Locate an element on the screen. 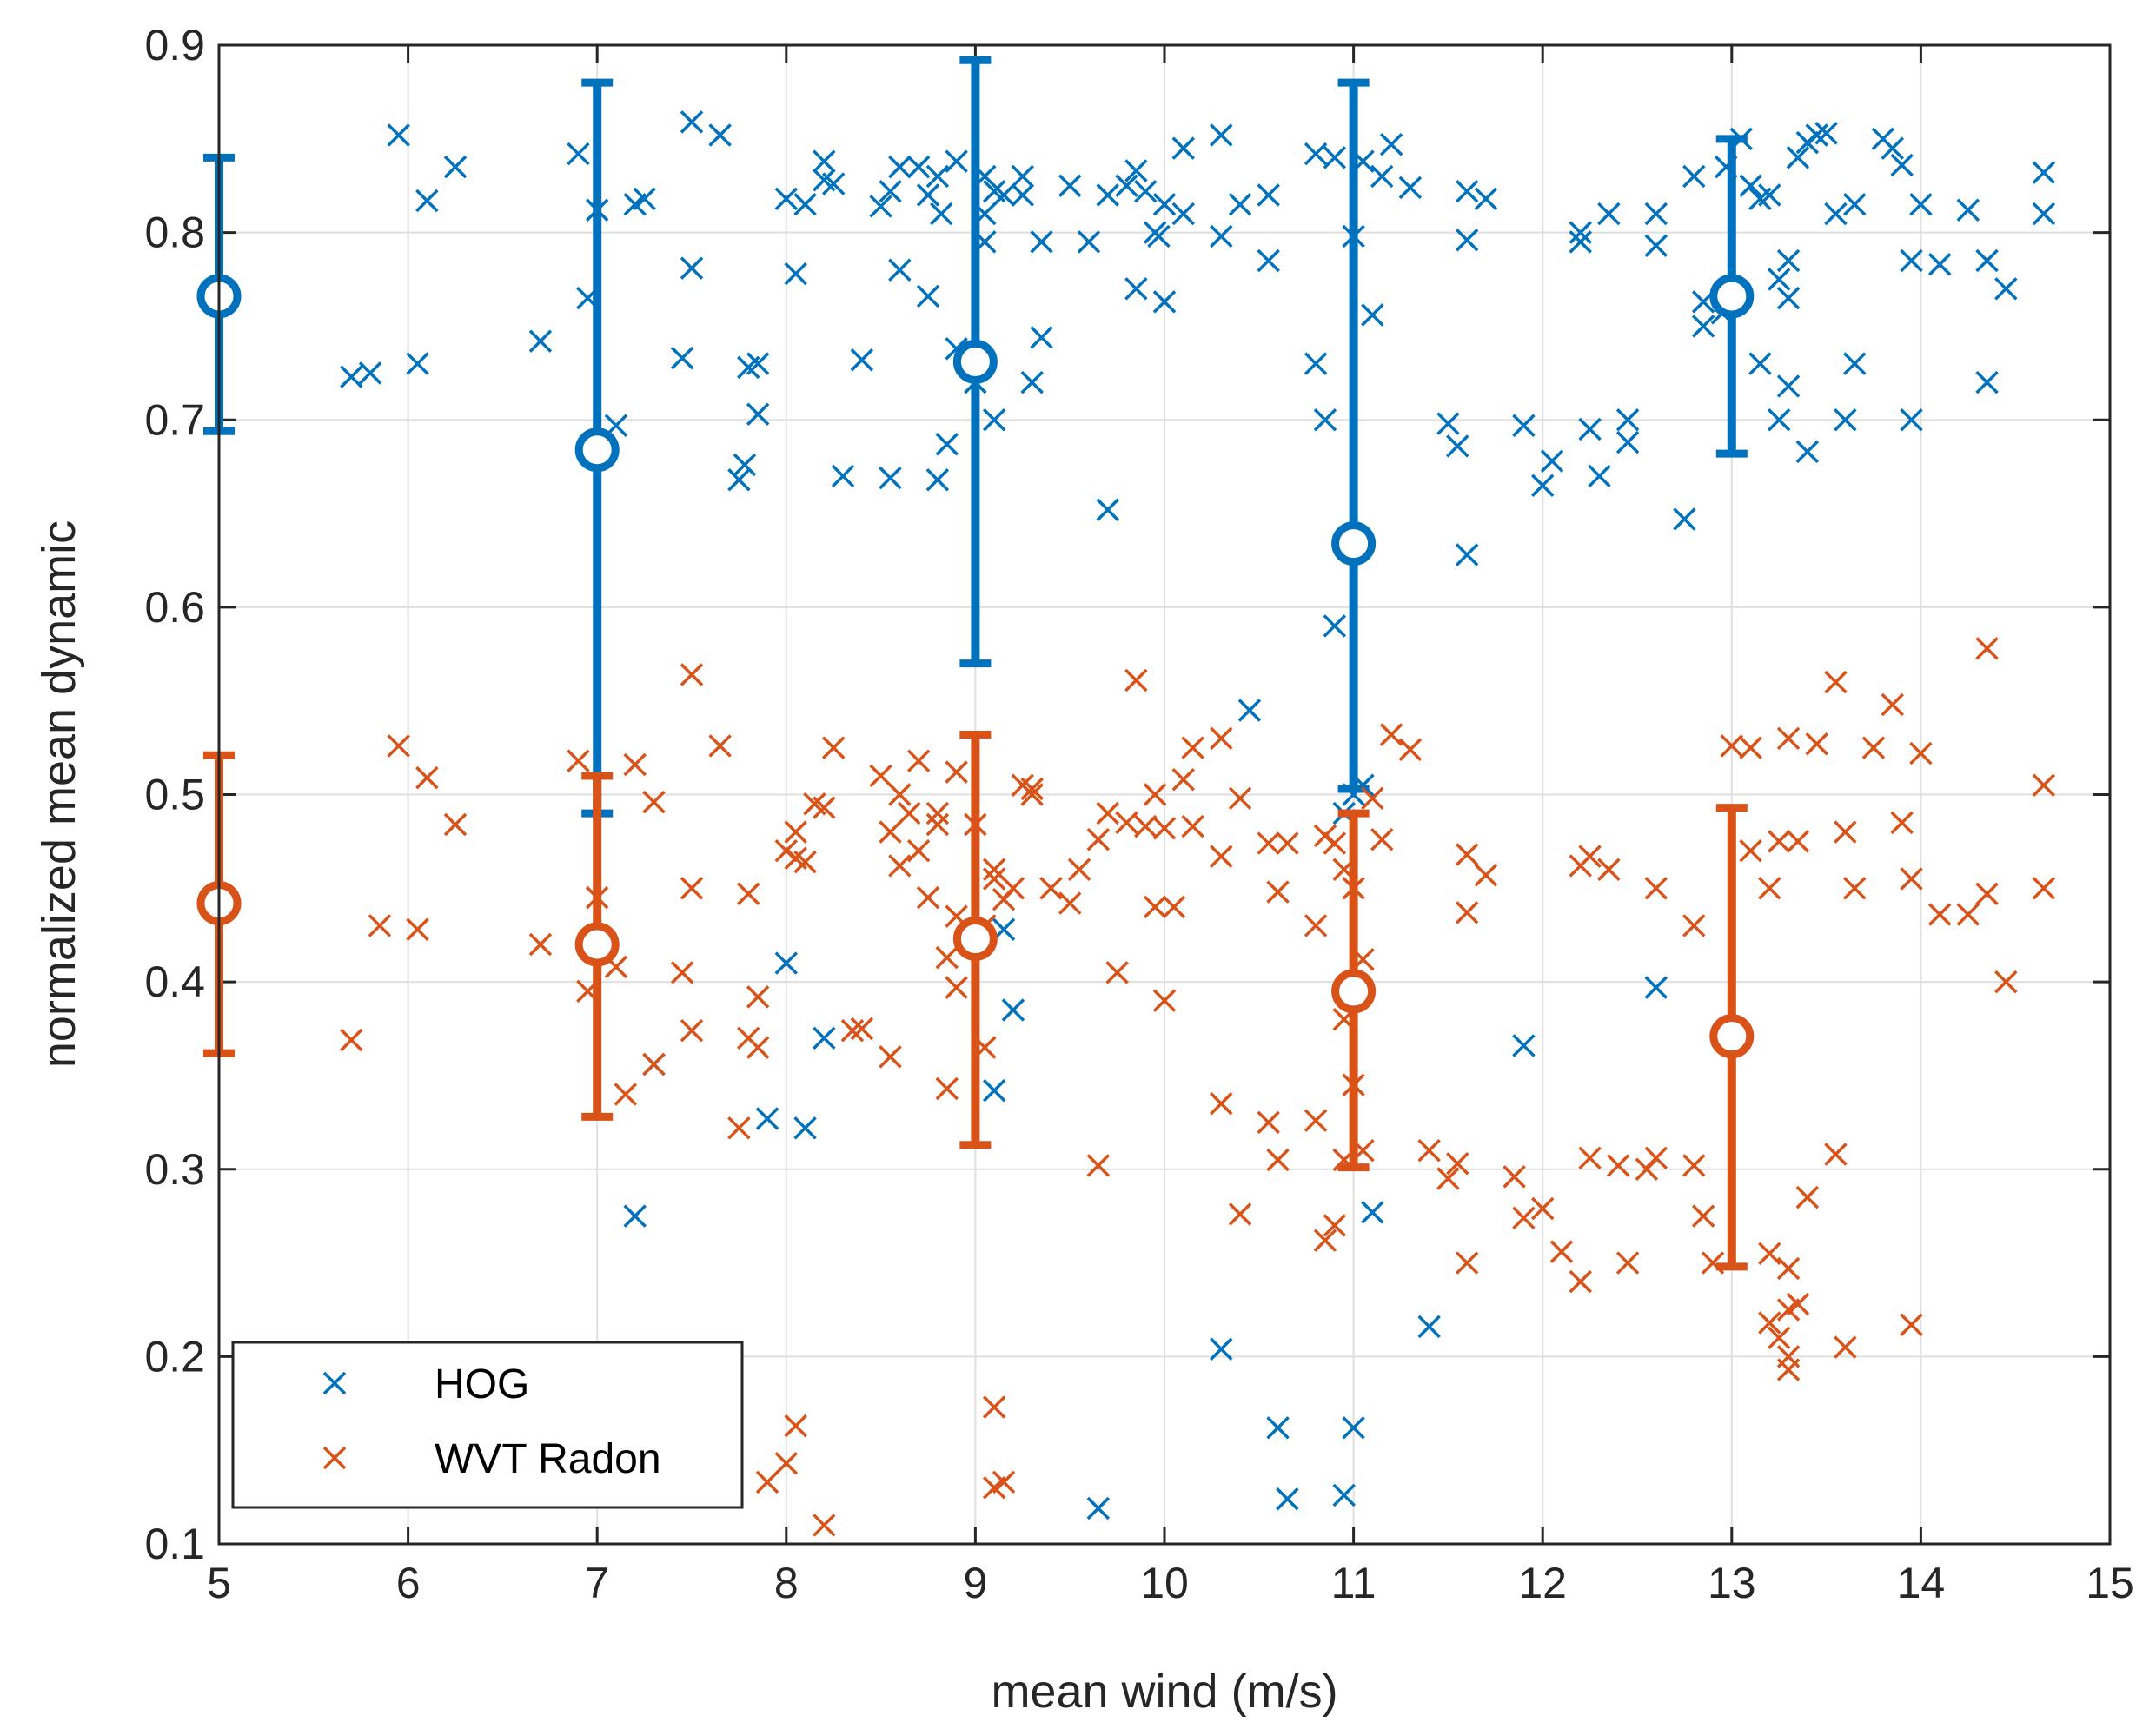 This screenshot has height=1729, width=2156. x-axis-label: mean wind (m/s) is located at coordinates (1164, 1692).